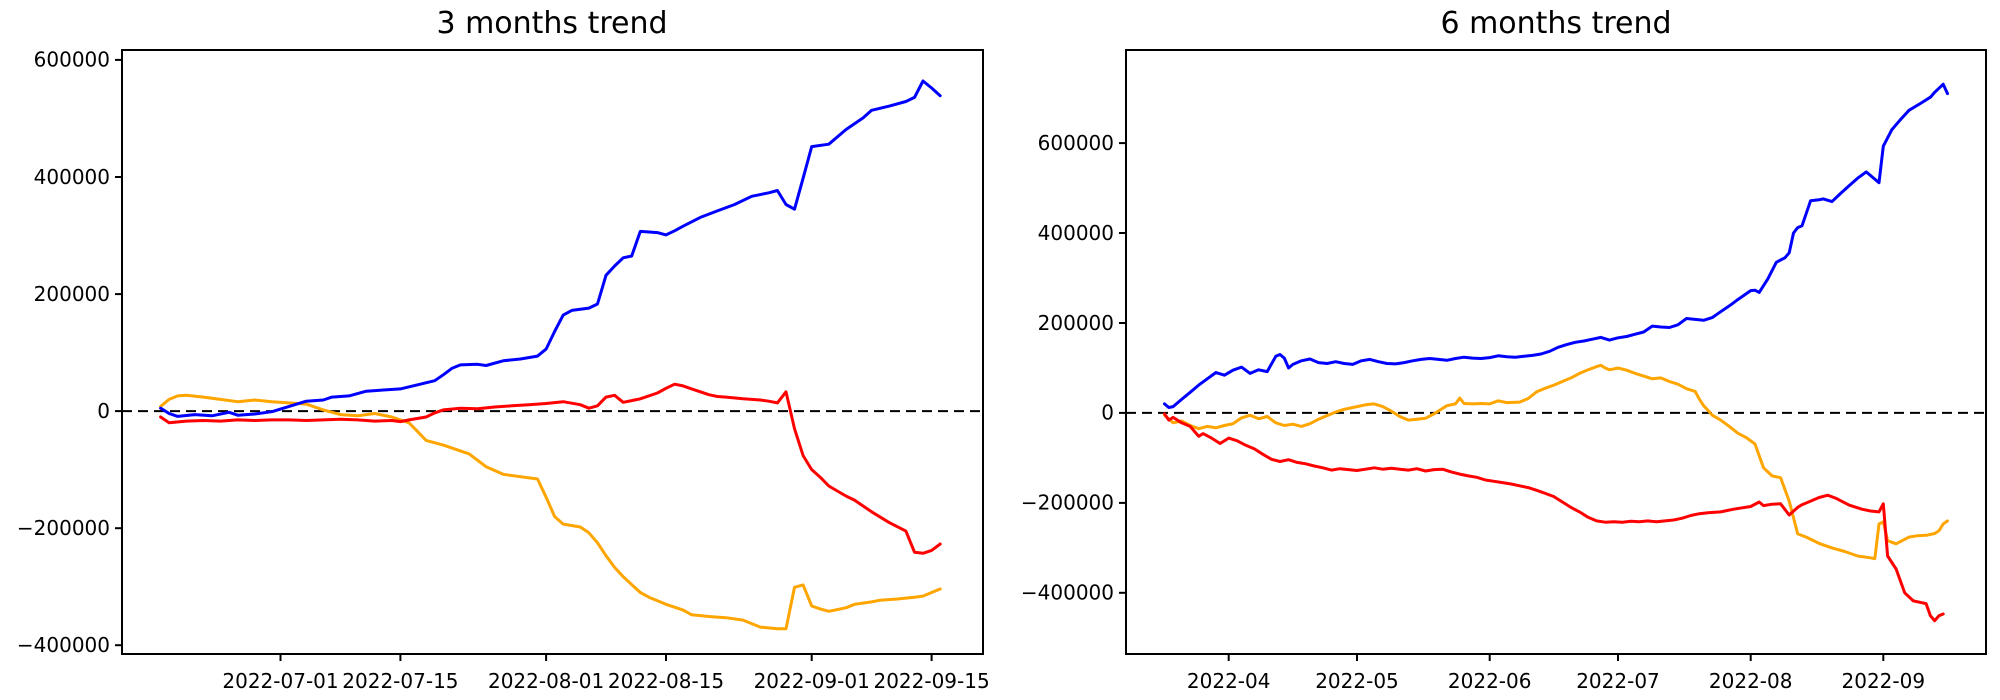 This screenshot has height=700, width=2000. What do you see at coordinates (931, 681) in the screenshot?
I see `x-tick-label: 2022-09-15` at bounding box center [931, 681].